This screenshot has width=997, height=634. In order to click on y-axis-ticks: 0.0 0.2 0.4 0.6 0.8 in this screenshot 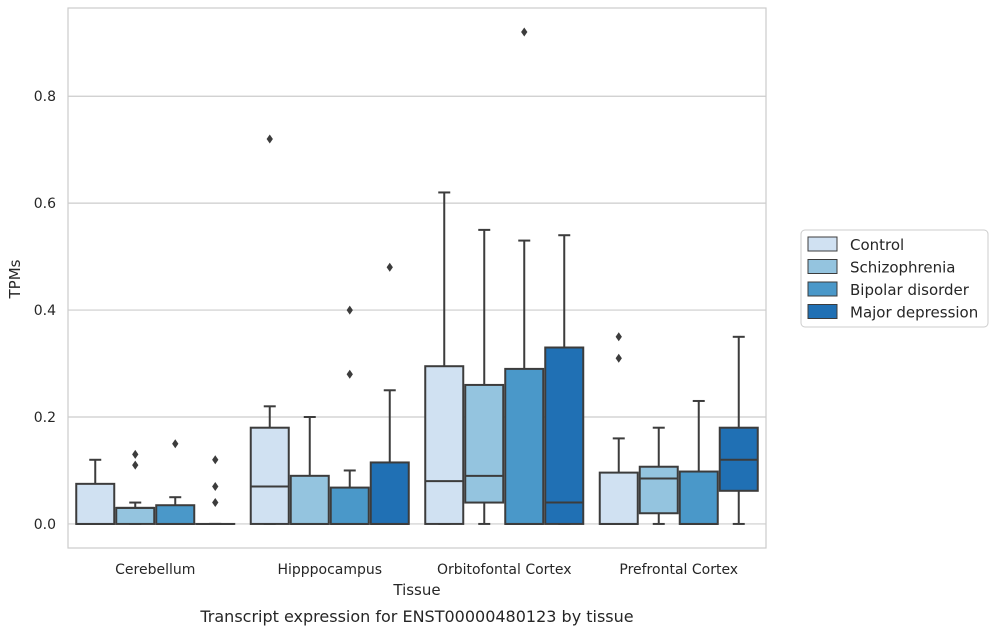, I will do `click(45, 311)`.